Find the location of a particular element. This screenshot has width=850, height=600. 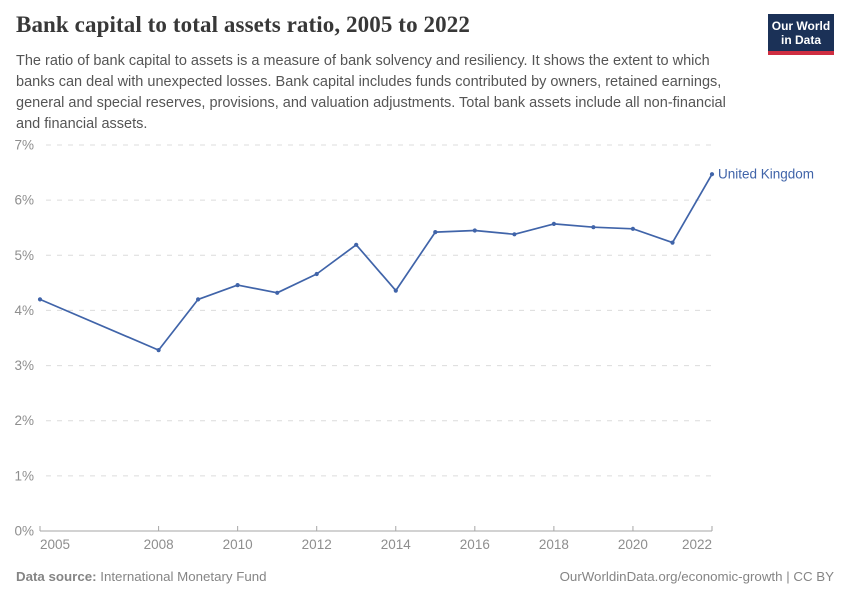

data-source-value: International Monetary Fund is located at coordinates (183, 576).